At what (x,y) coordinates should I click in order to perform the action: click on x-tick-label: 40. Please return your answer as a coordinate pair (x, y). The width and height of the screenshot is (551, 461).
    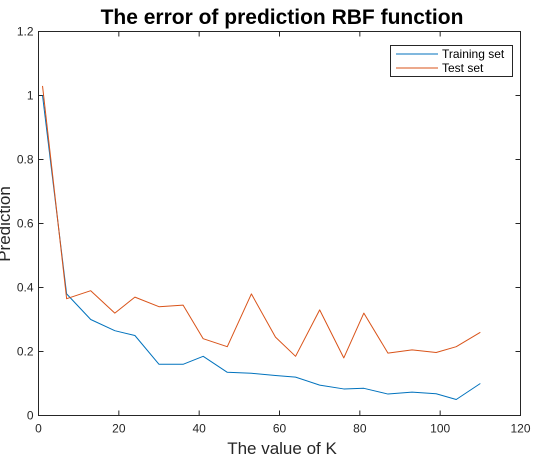
    Looking at the image, I should click on (199, 429).